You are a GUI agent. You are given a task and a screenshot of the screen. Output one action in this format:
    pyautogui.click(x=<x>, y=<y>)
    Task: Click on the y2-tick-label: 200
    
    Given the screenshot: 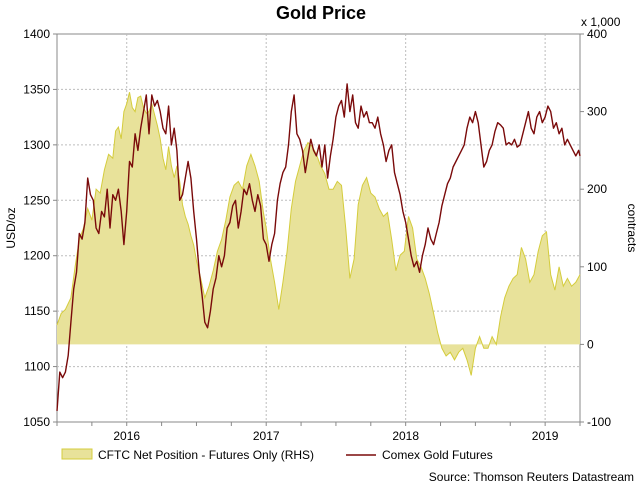 What is the action you would take?
    pyautogui.click(x=597, y=189)
    